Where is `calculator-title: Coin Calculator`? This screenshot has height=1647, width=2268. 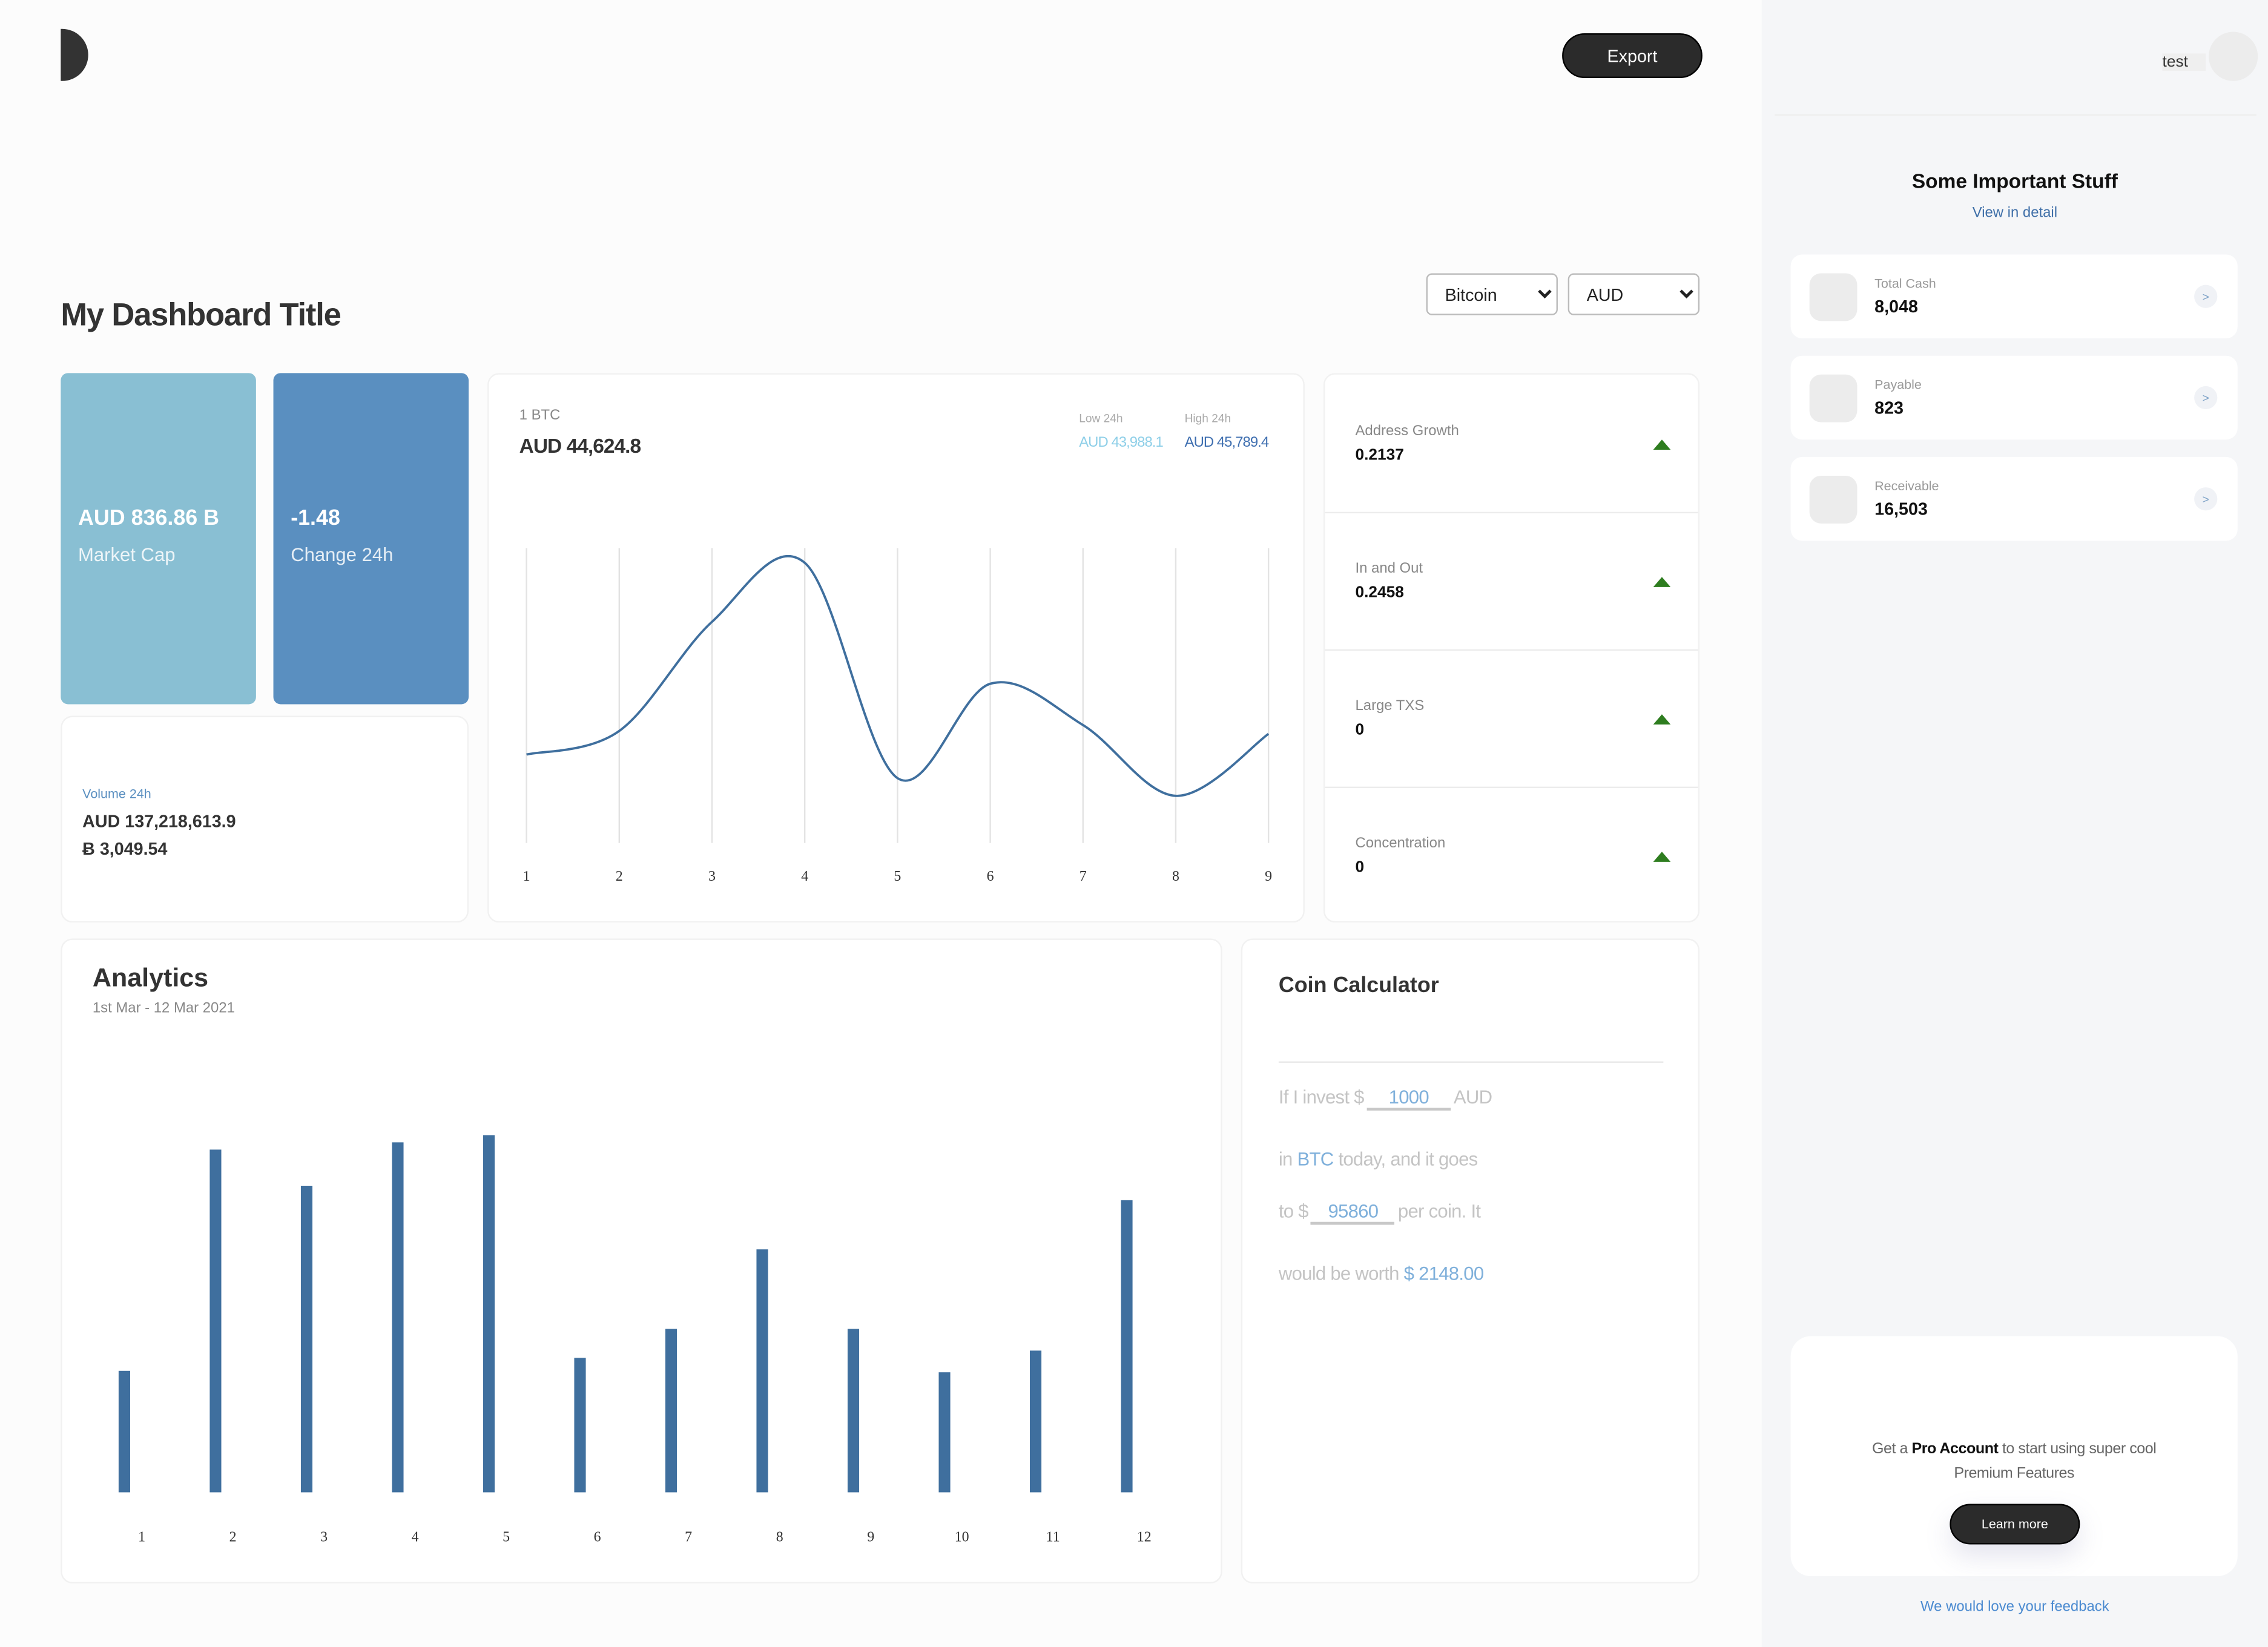
calculator-title: Coin Calculator is located at coordinates (1359, 985).